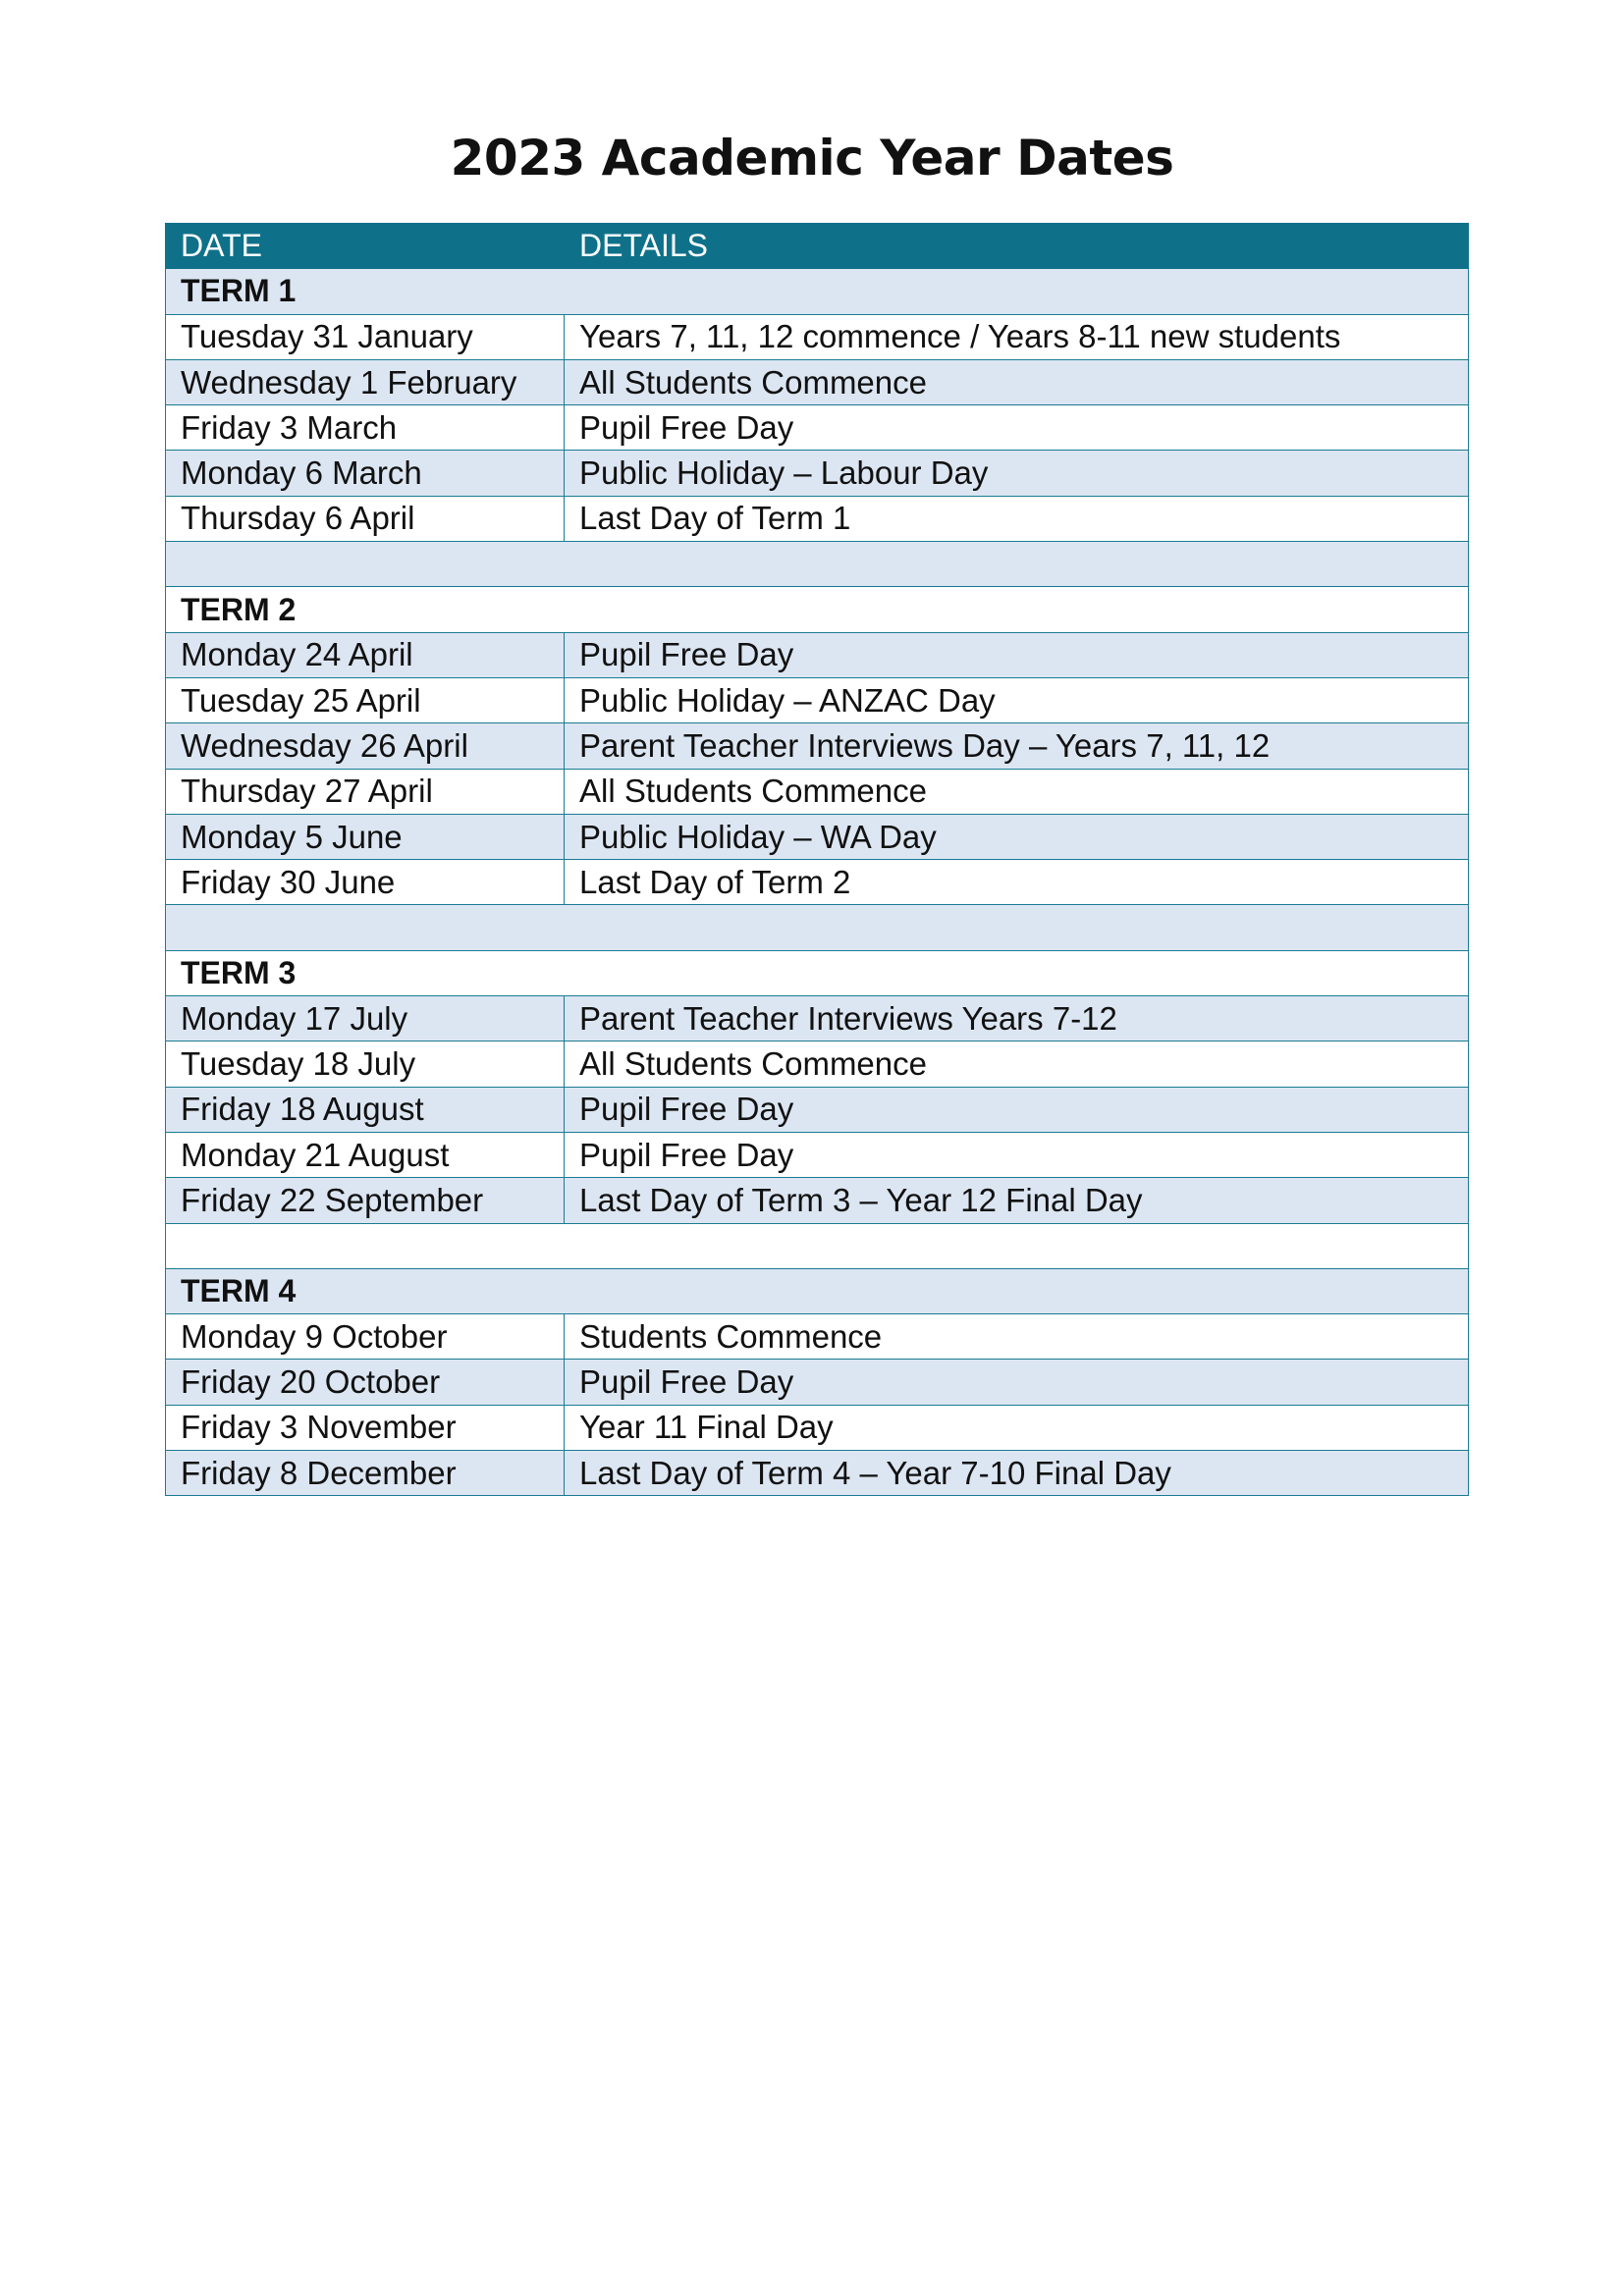  I want to click on table-row: Friday 3 March Pupil Free Day, so click(817, 428).